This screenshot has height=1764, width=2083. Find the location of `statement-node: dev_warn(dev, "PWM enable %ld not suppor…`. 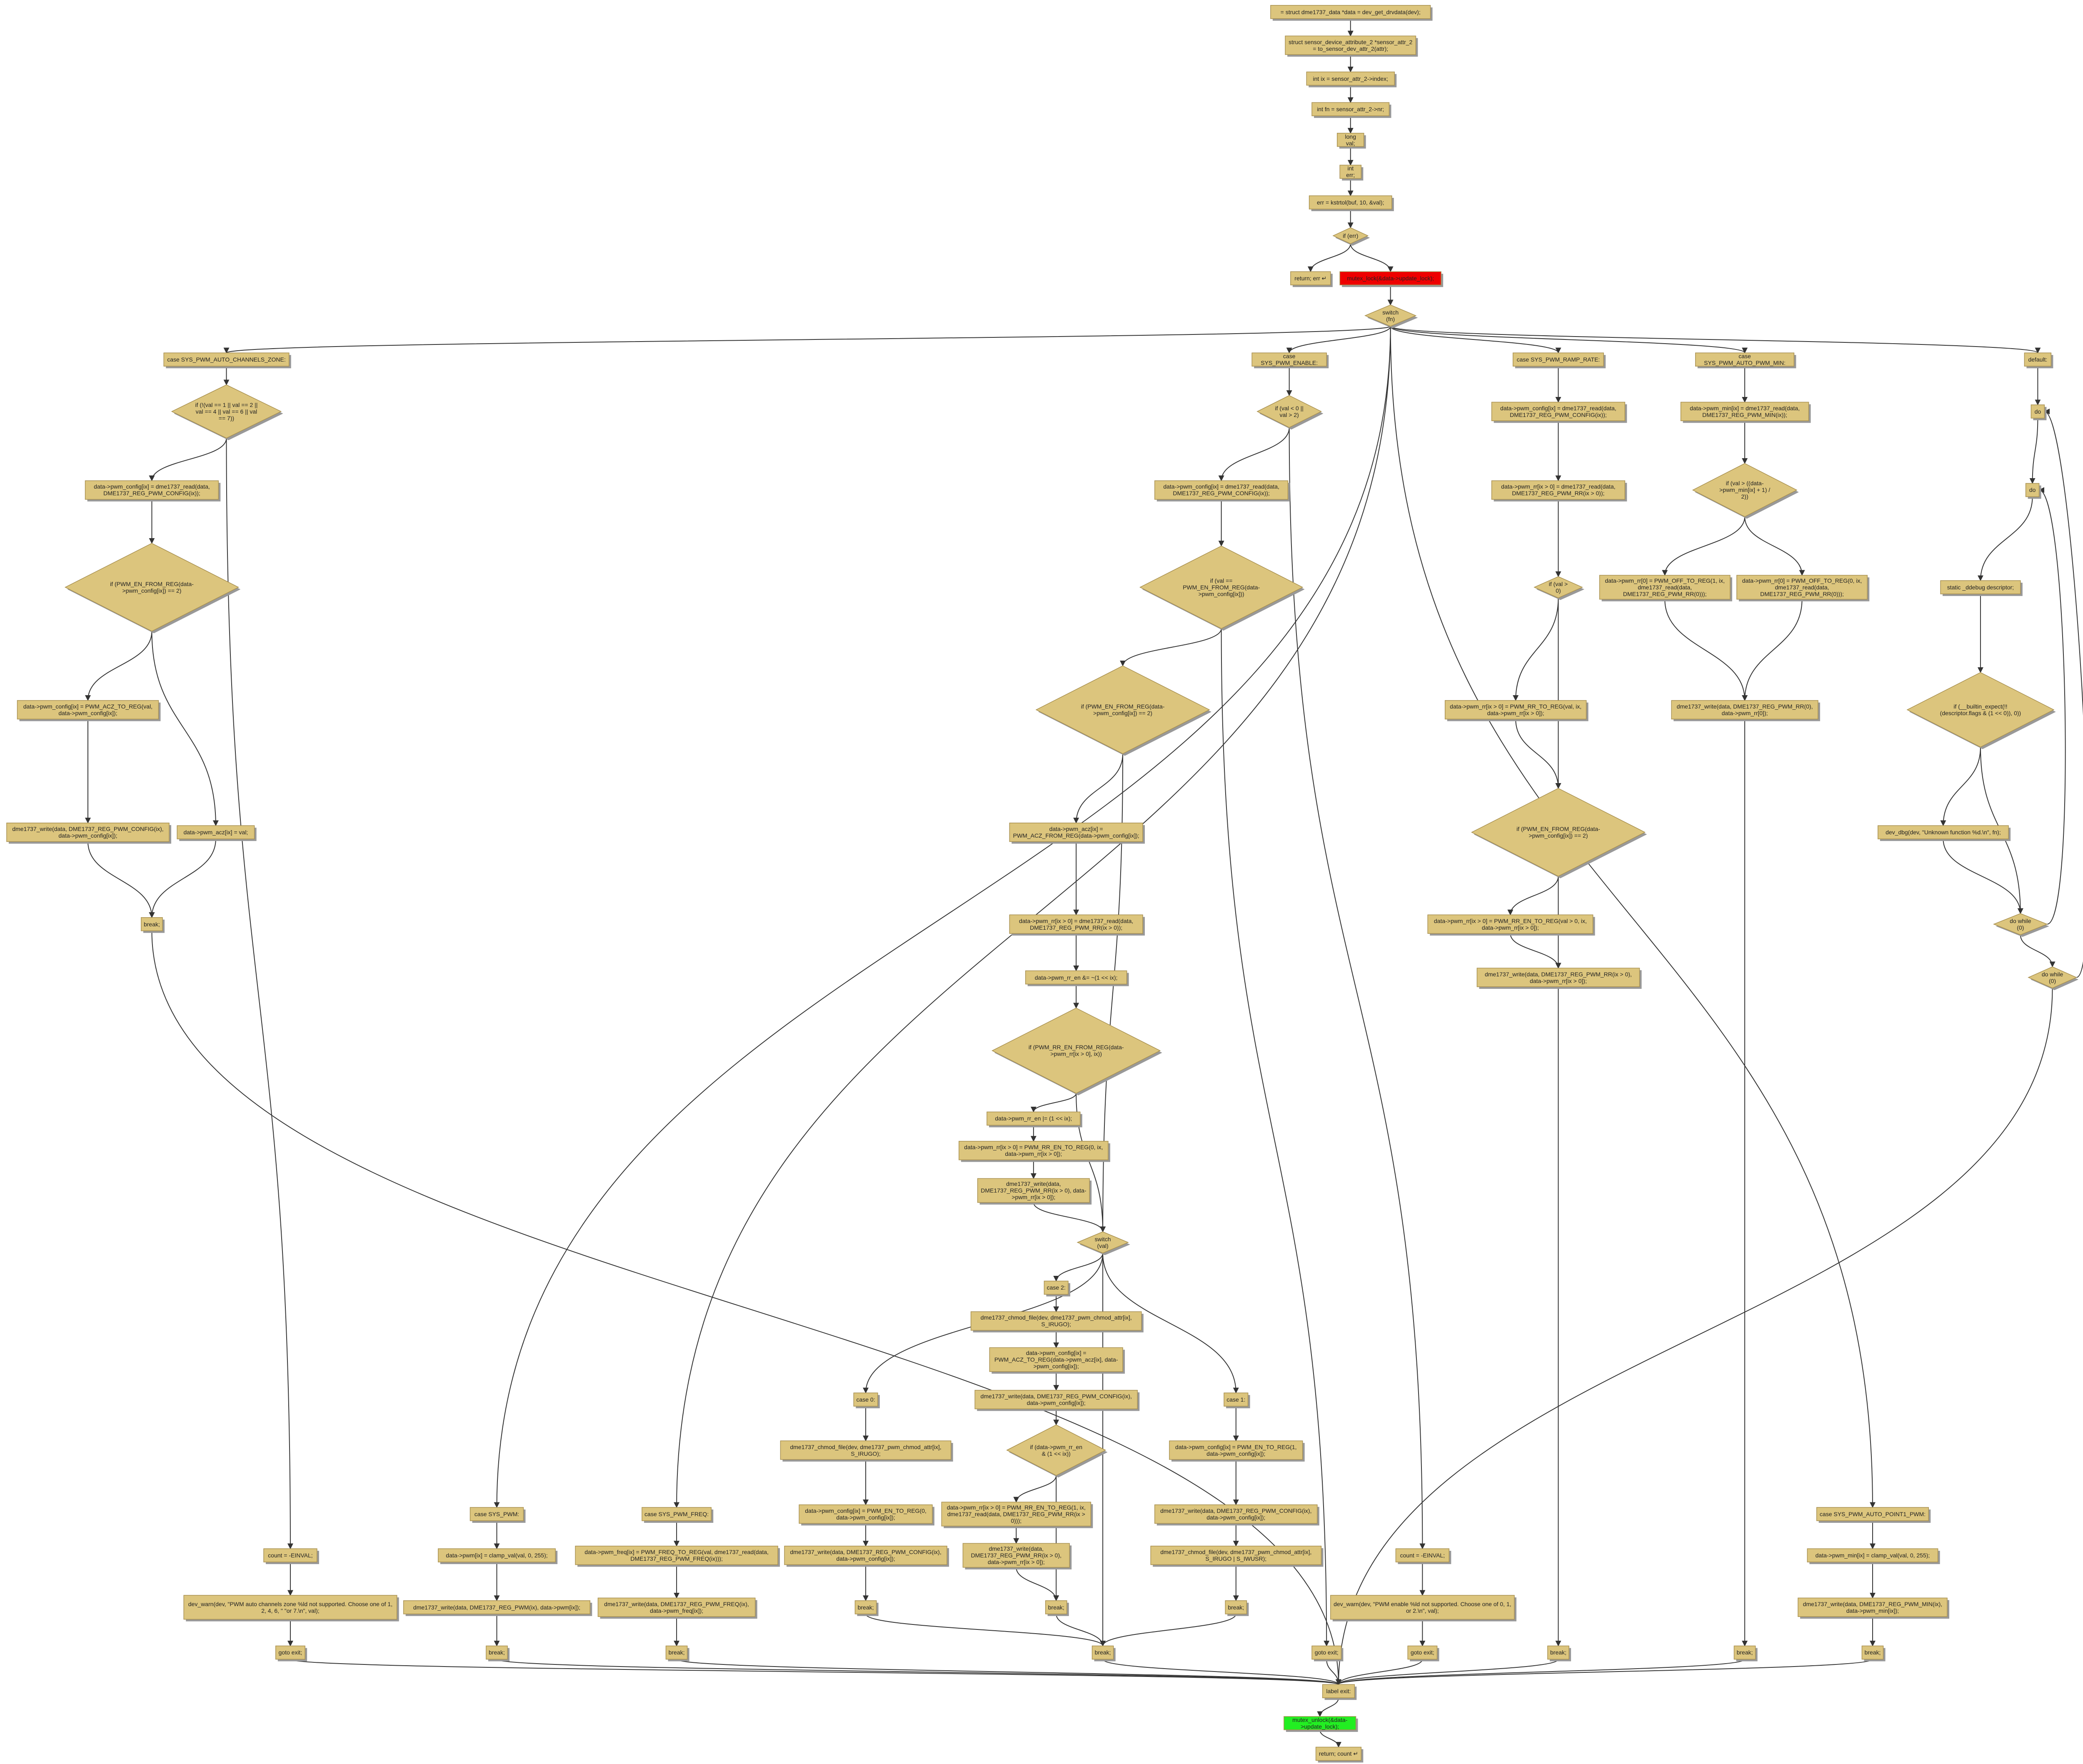

statement-node: dev_warn(dev, "PWM enable %ld not suppor… is located at coordinates (1423, 1608).